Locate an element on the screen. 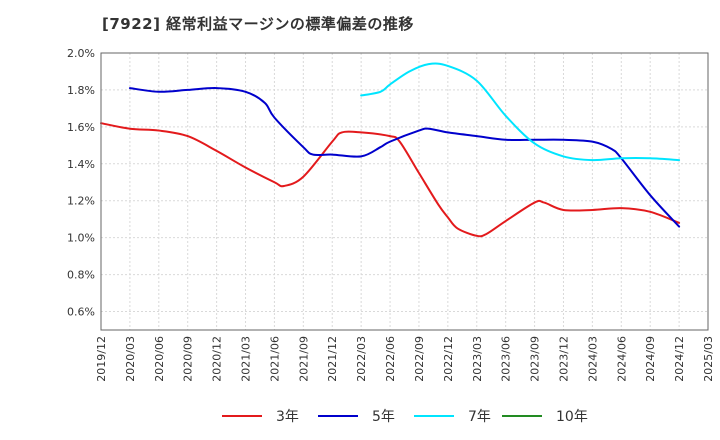  x-tick-label: 2020/09 is located at coordinates (188, 359).